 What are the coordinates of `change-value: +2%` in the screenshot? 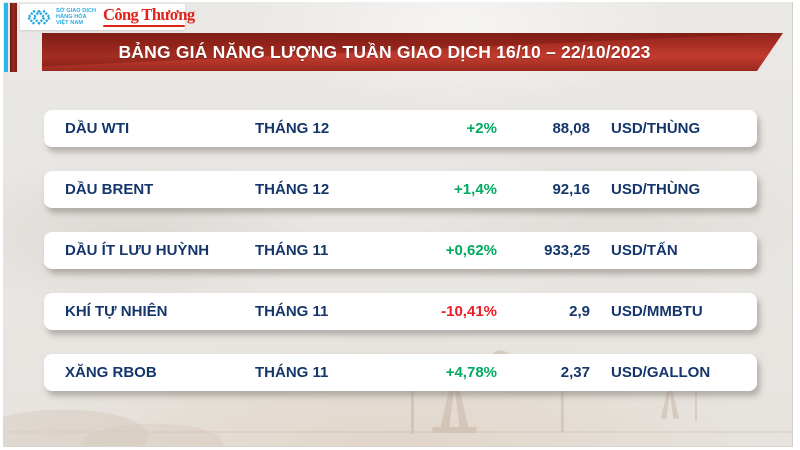 It's located at (481, 128).